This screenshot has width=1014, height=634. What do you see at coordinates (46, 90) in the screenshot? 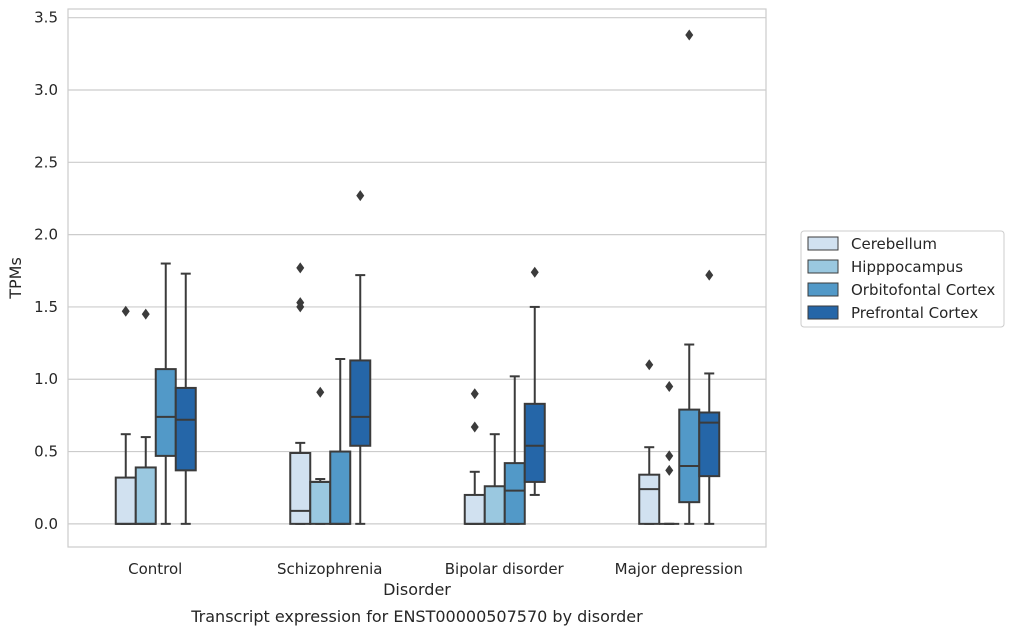
I see `y-tick-label: 3.0` at bounding box center [46, 90].